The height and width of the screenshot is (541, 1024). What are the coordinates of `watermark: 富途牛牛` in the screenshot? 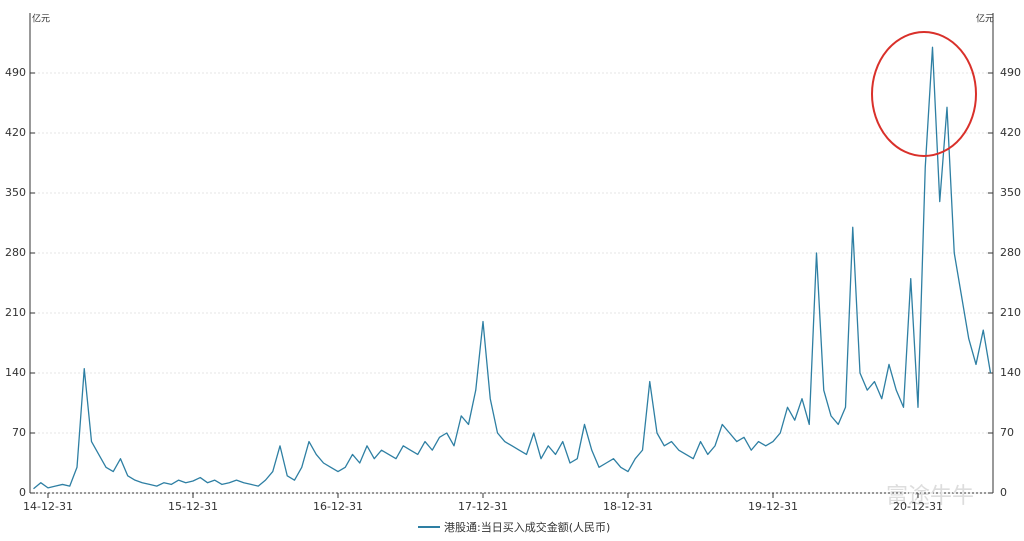 It's located at (930, 496).